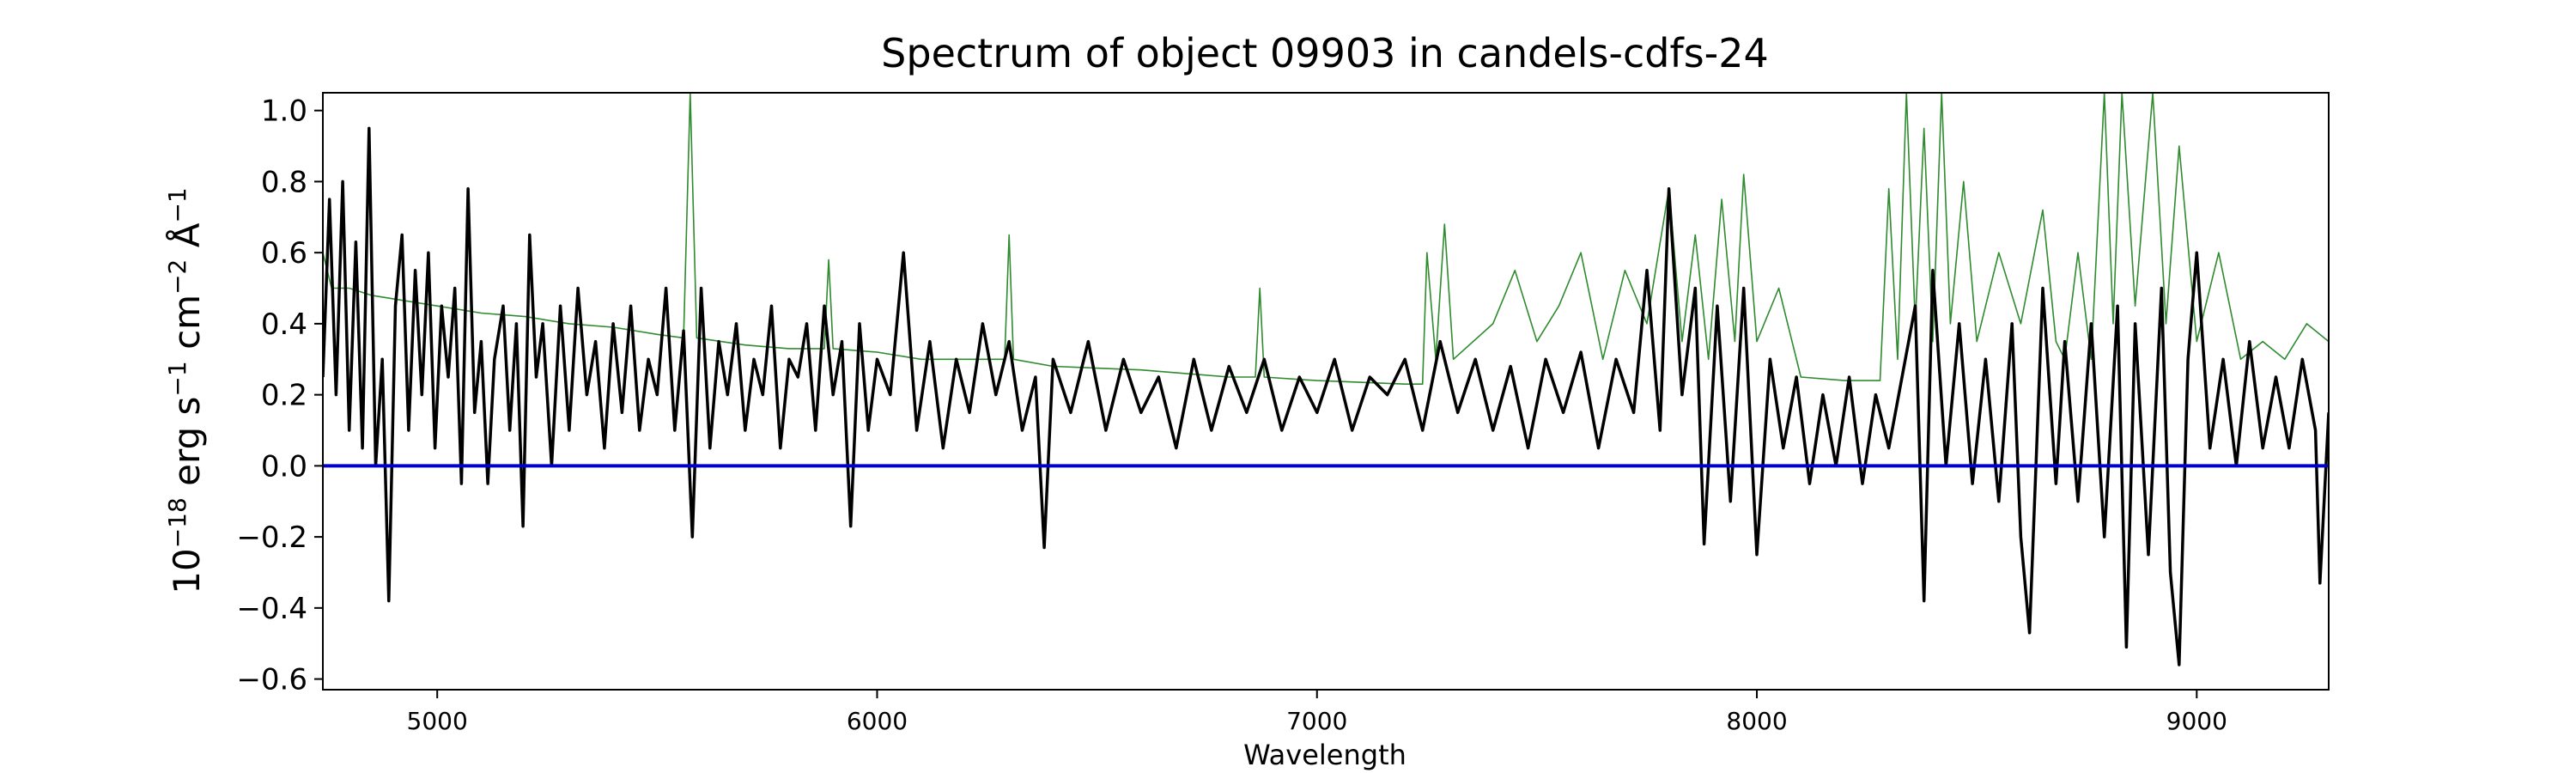 The height and width of the screenshot is (773, 2576). I want to click on x-tick-label: 6000, so click(878, 721).